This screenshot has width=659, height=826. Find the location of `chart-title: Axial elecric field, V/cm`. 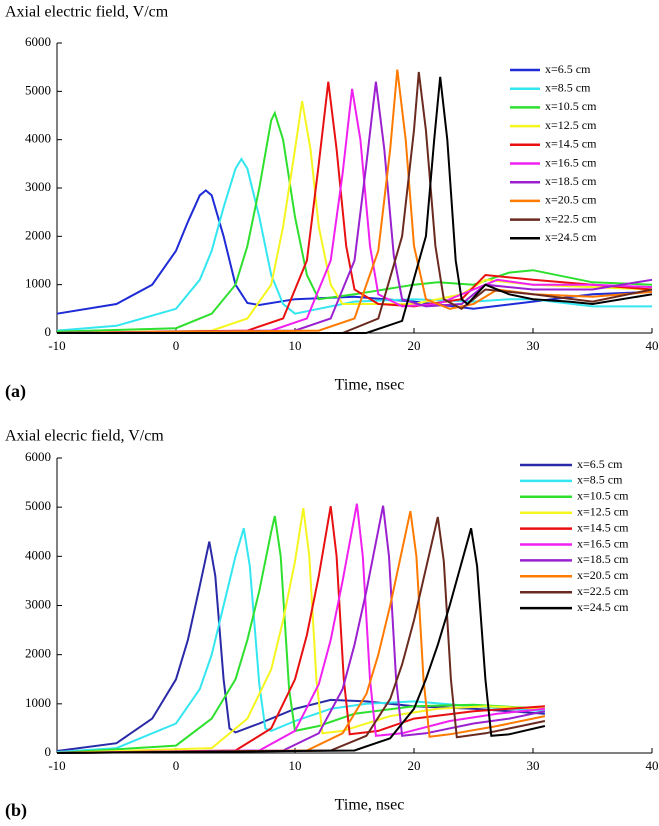

chart-title: Axial elecric field, V/cm is located at coordinates (84, 436).